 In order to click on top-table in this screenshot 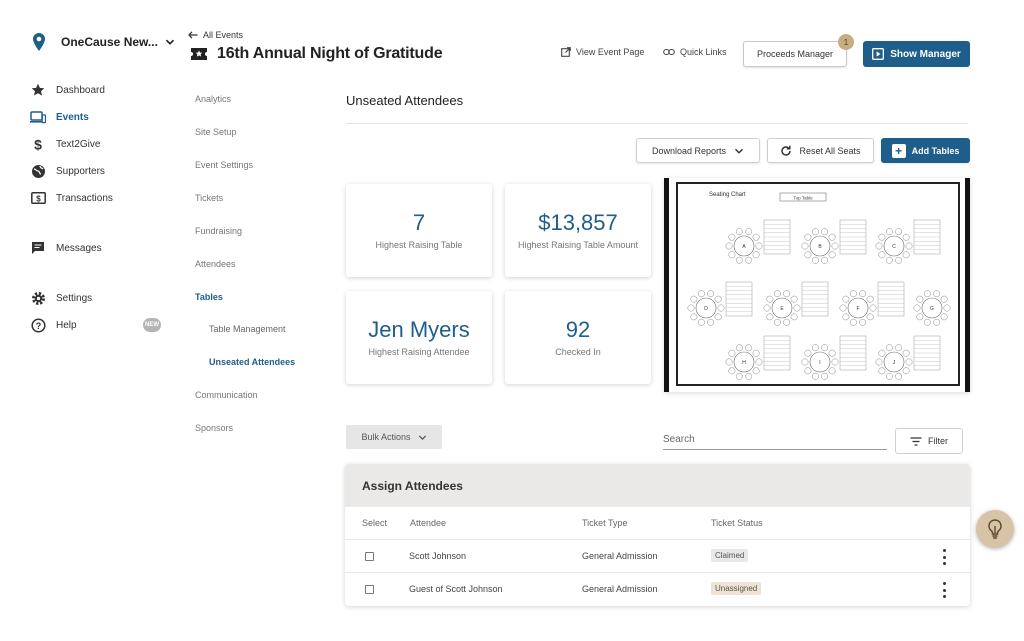, I will do `click(803, 197)`.